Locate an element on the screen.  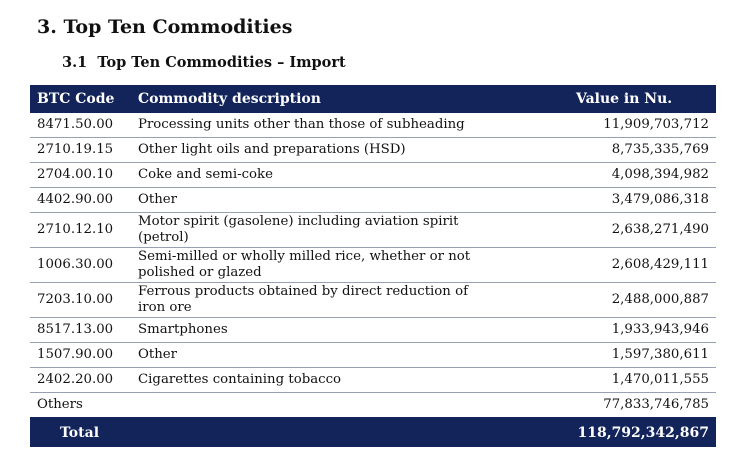
btc-code: 2710.19.15 is located at coordinates (80, 150).